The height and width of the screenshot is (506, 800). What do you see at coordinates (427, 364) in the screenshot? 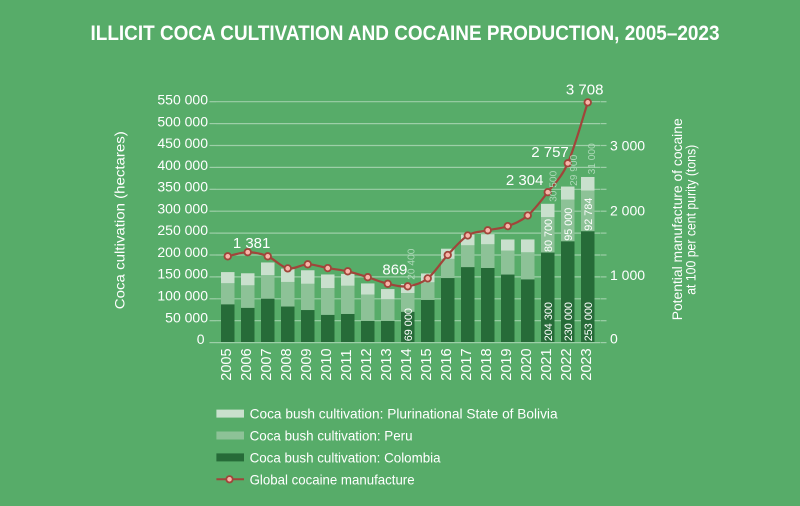
I see `svg-text: 2015` at bounding box center [427, 364].